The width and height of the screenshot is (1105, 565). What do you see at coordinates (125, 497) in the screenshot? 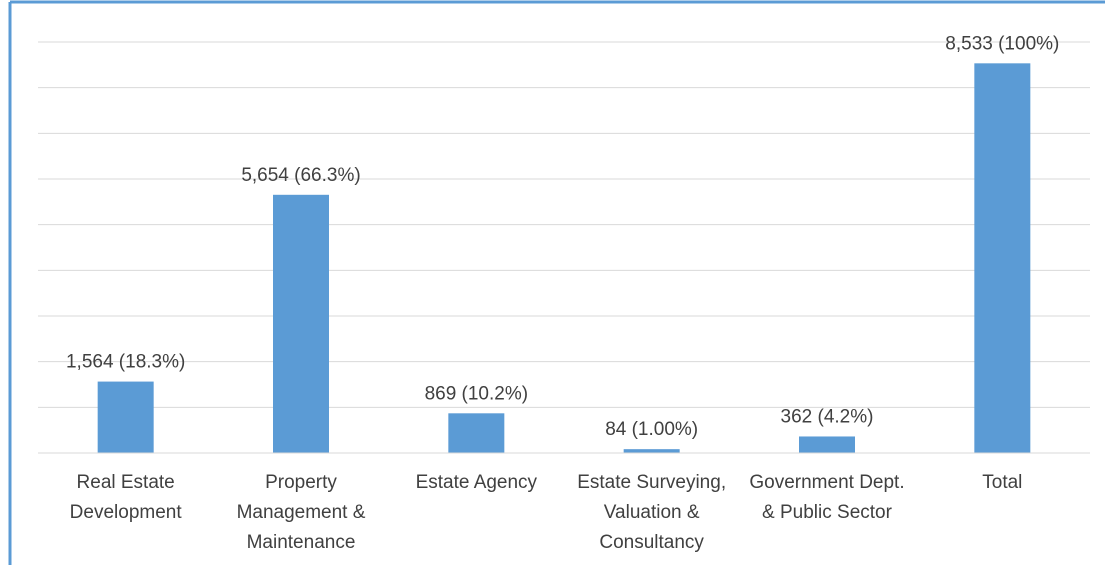
I see `x-tick-label: Real Estate Development` at bounding box center [125, 497].